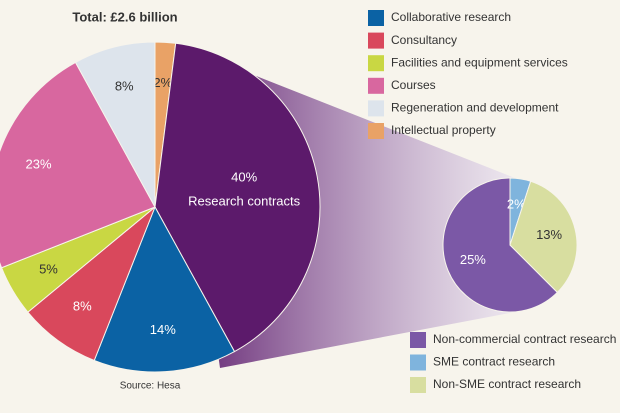 This screenshot has width=620, height=413. Describe the element at coordinates (424, 40) in the screenshot. I see `legend-label: Consultancy` at that location.